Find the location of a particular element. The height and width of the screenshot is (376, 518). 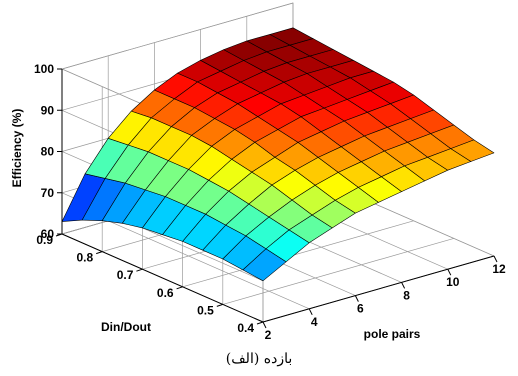

x-axis-line is located at coordinates (378, 289).